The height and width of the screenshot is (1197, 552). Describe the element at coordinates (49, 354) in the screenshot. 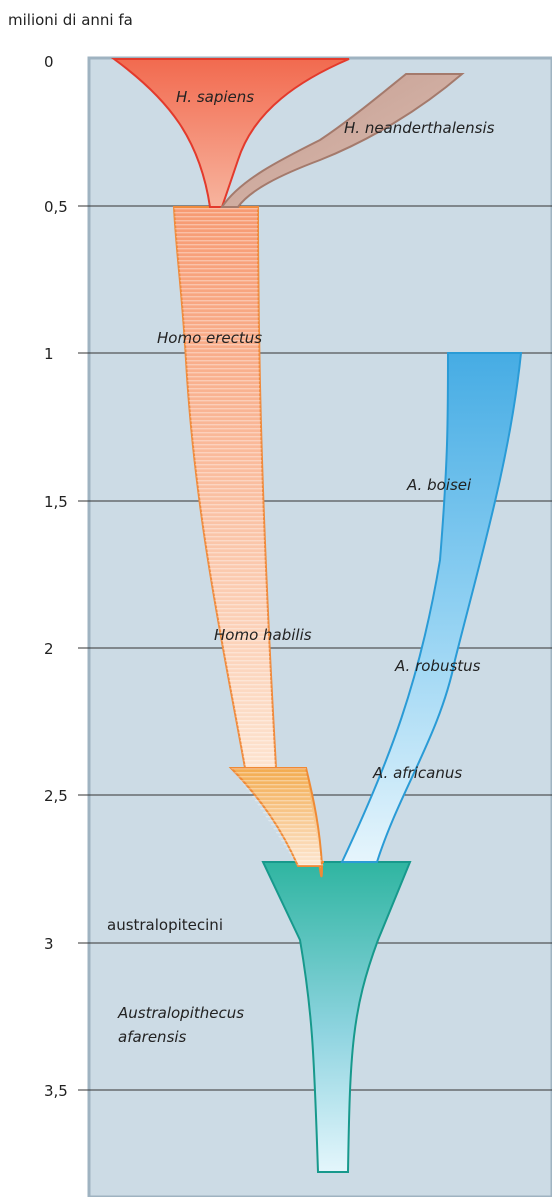

I see `tick-label-1: 1` at that location.